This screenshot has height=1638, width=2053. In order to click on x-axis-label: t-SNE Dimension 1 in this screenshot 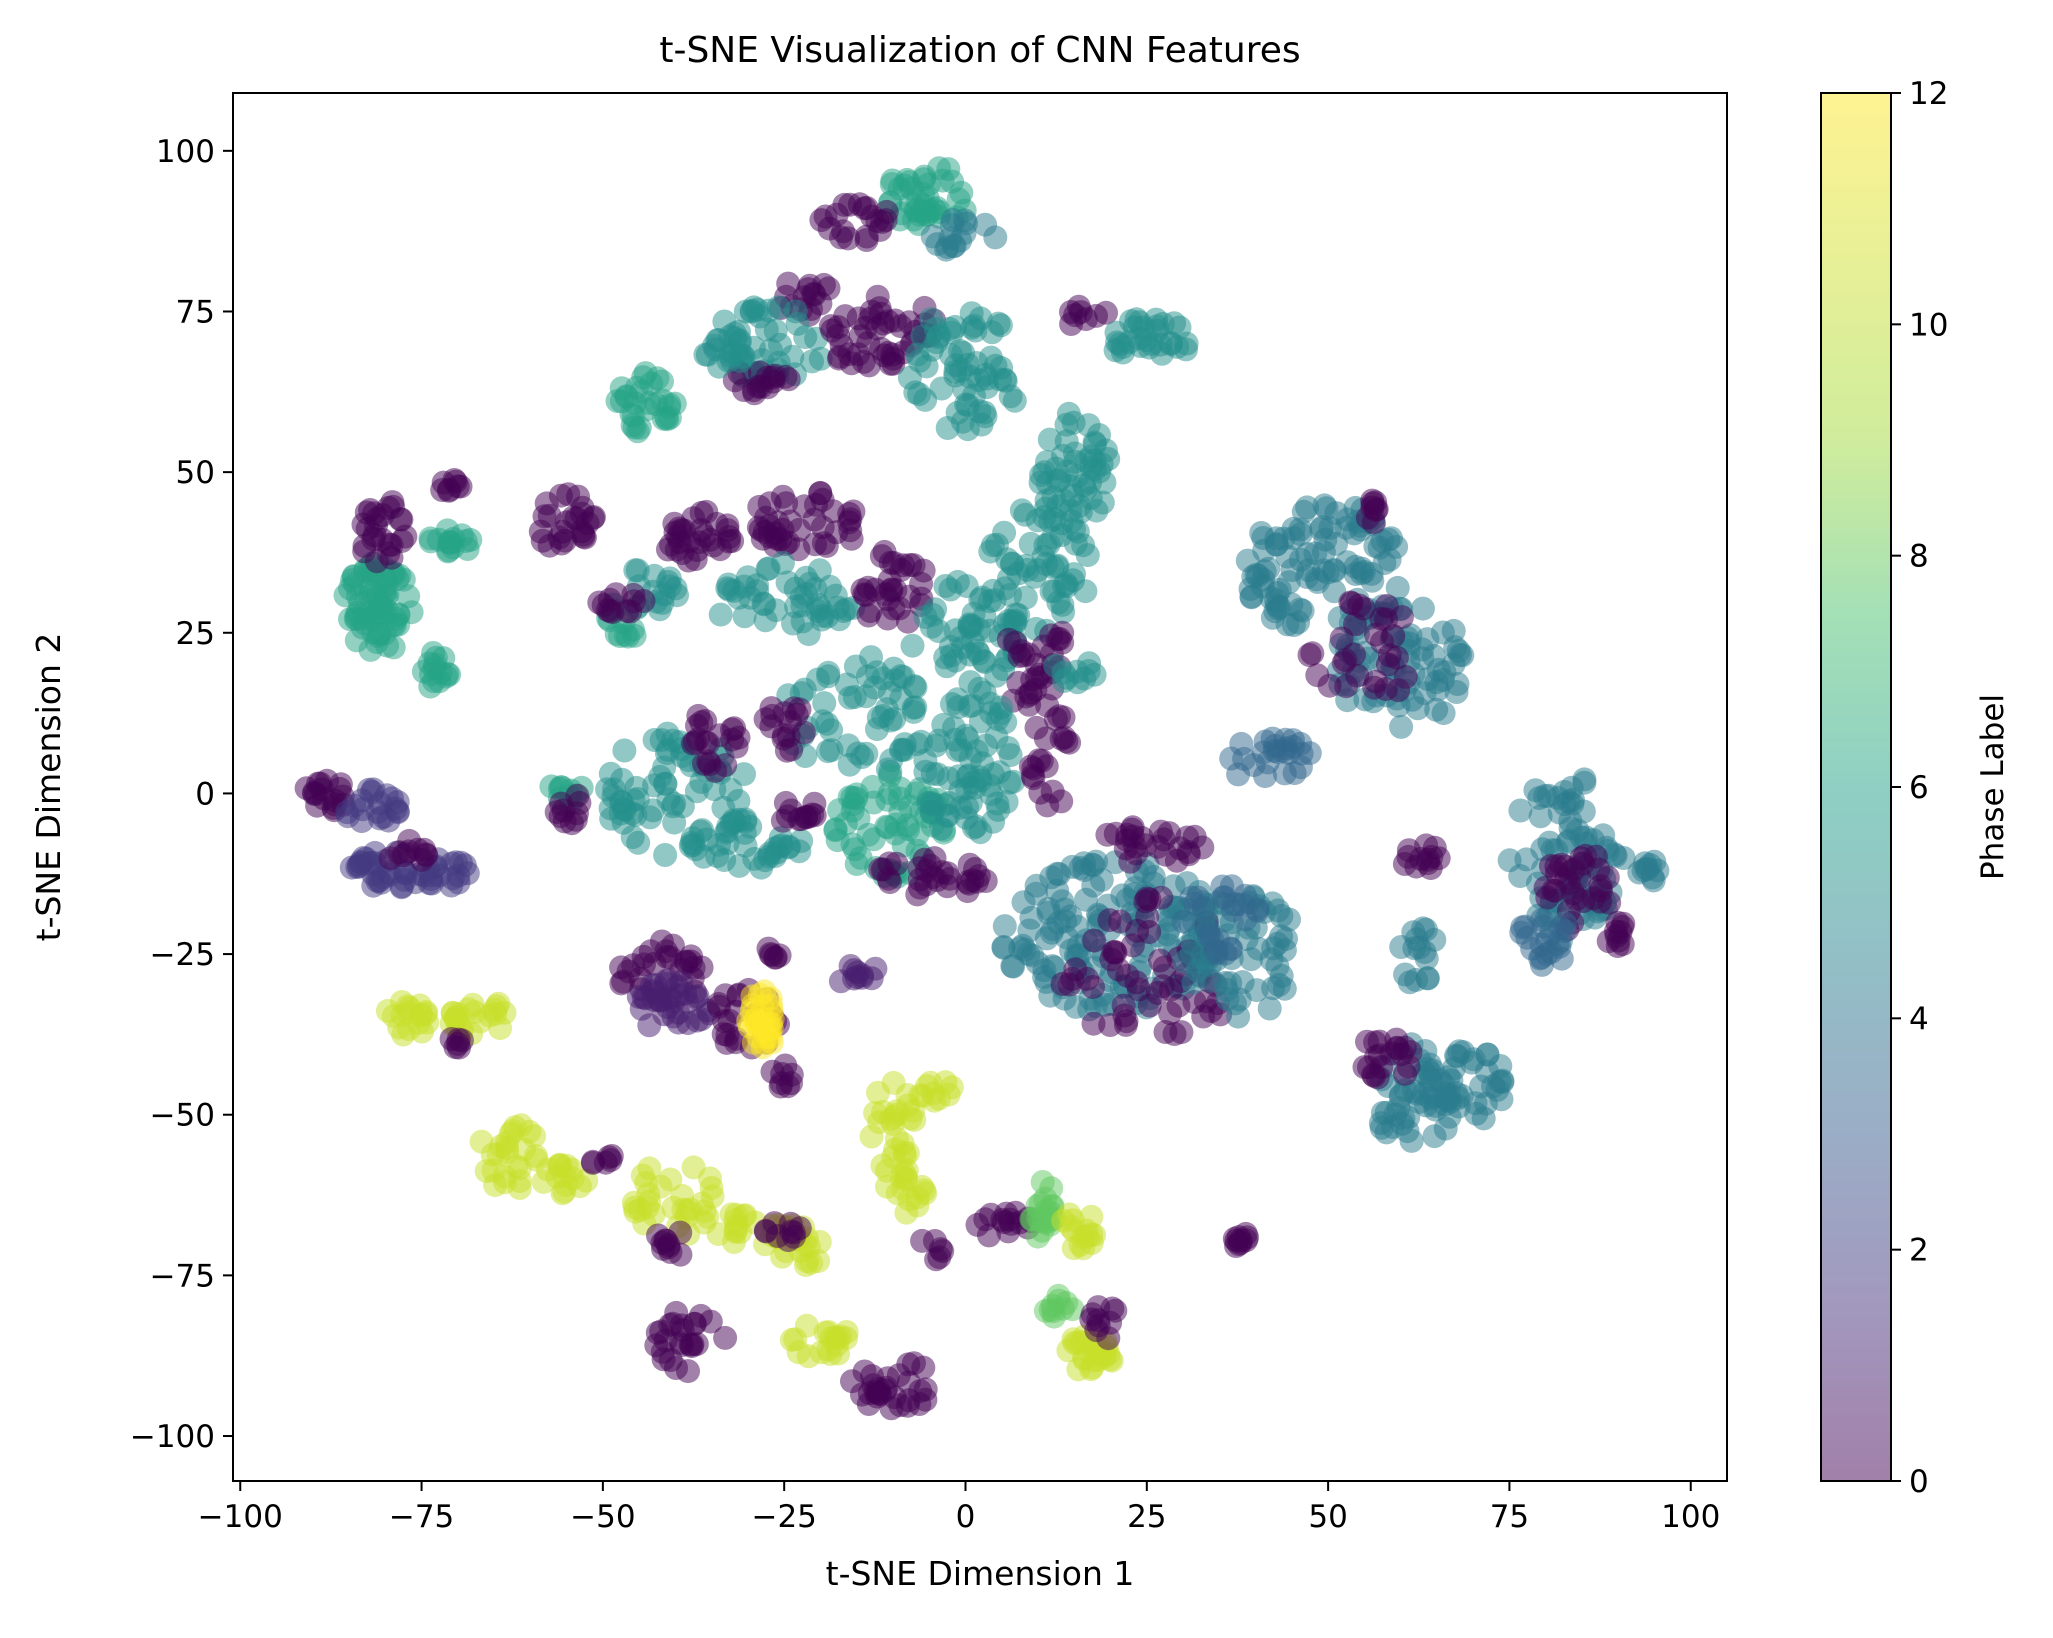, I will do `click(980, 1573)`.